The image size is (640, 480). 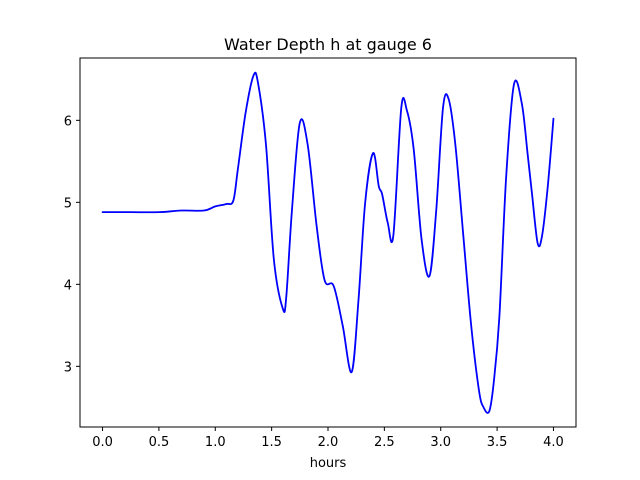 What do you see at coordinates (68, 203) in the screenshot?
I see `y-tick-label: 5` at bounding box center [68, 203].